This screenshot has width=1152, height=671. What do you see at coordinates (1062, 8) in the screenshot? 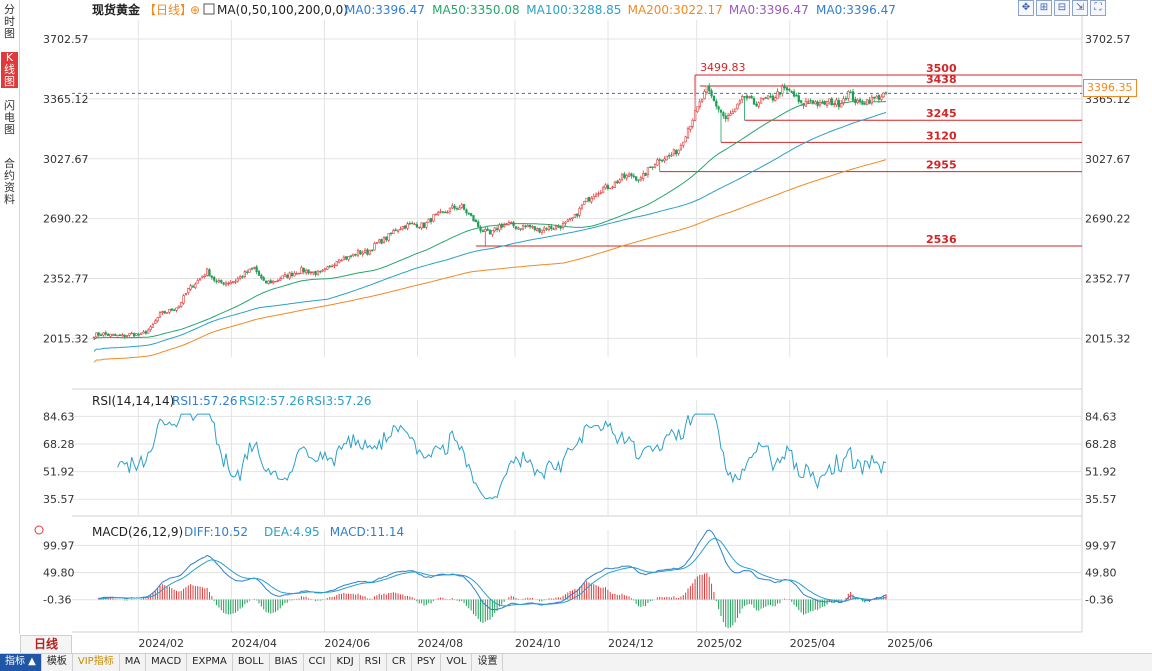
I see `zoom-out-icon: ⊟` at bounding box center [1062, 8].